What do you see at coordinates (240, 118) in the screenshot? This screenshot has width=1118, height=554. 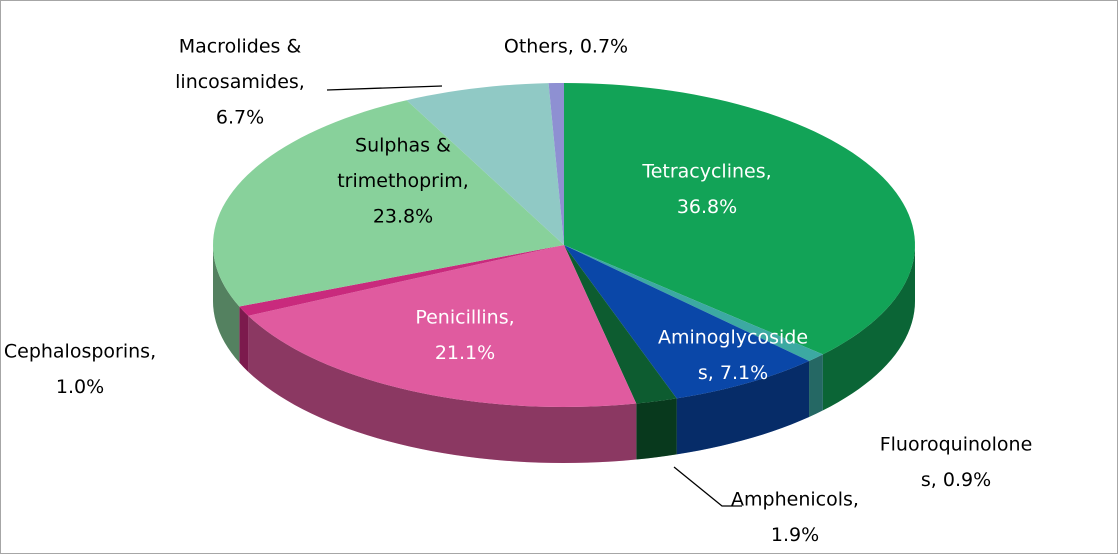 I see `data-label: 6.7%` at bounding box center [240, 118].